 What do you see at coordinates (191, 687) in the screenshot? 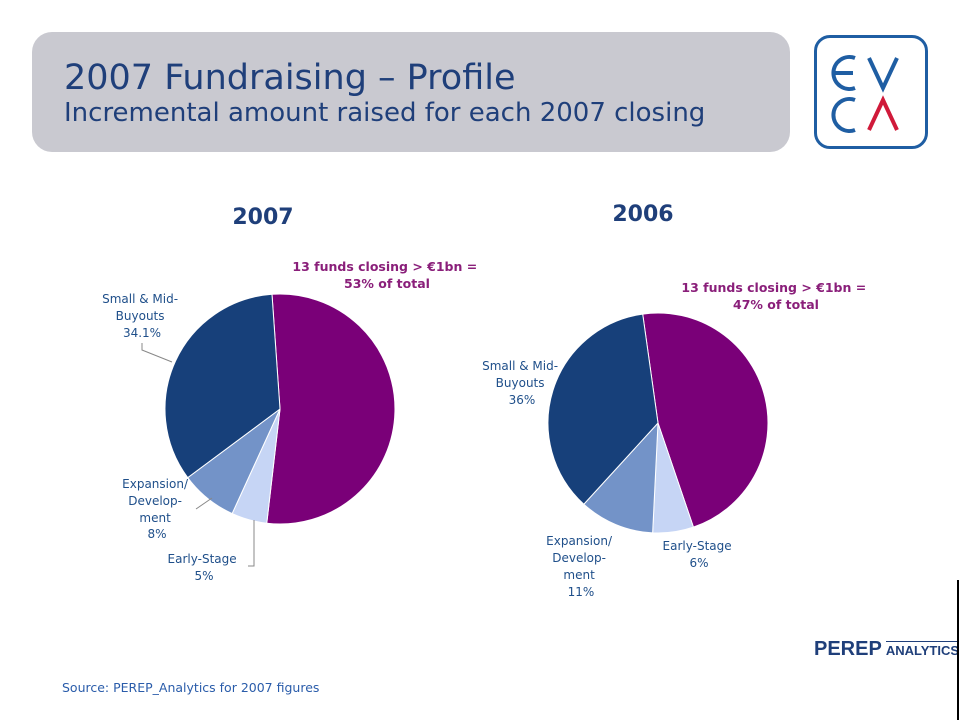
I see `source-note: Source: PEREP_Analytics for 2007 figures` at bounding box center [191, 687].